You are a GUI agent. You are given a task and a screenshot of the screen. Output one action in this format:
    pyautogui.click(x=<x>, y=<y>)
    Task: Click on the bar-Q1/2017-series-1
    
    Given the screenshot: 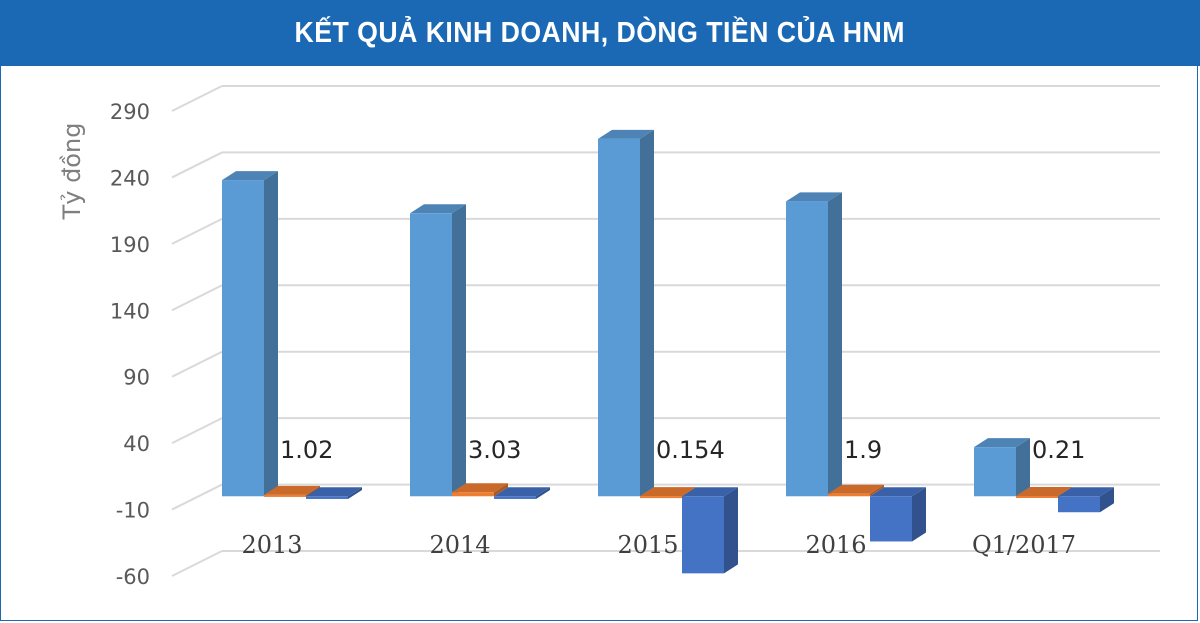 What is the action you would take?
    pyautogui.click(x=1002, y=467)
    